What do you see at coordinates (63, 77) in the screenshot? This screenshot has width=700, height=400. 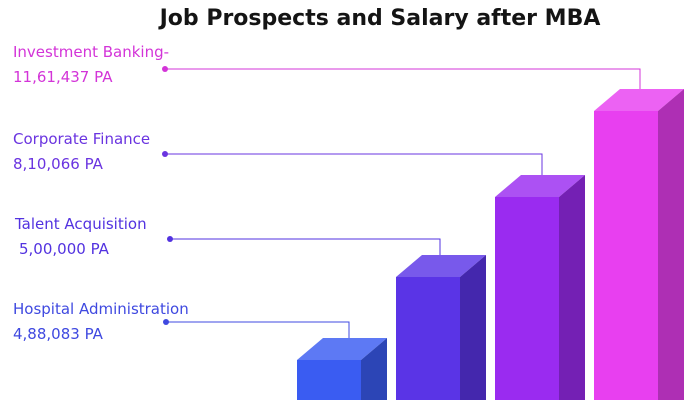 I see `value-label: 11,61,437 PA` at bounding box center [63, 77].